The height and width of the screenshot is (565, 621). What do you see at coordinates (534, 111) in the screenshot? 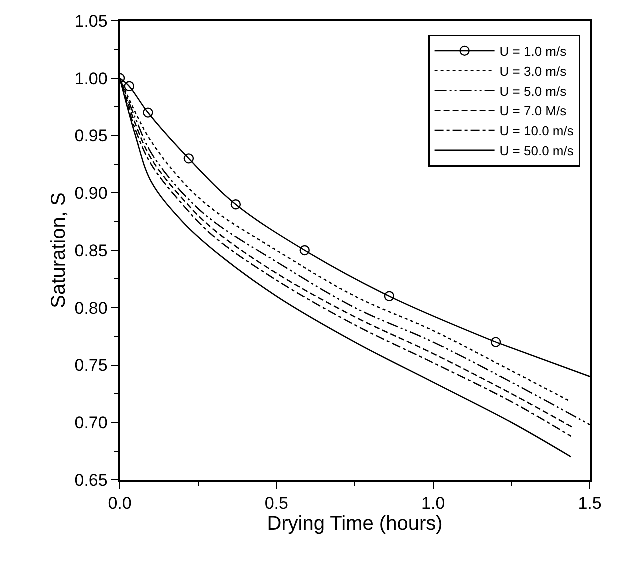
I see `legend-label: U = 7.0 M/s` at bounding box center [534, 111].